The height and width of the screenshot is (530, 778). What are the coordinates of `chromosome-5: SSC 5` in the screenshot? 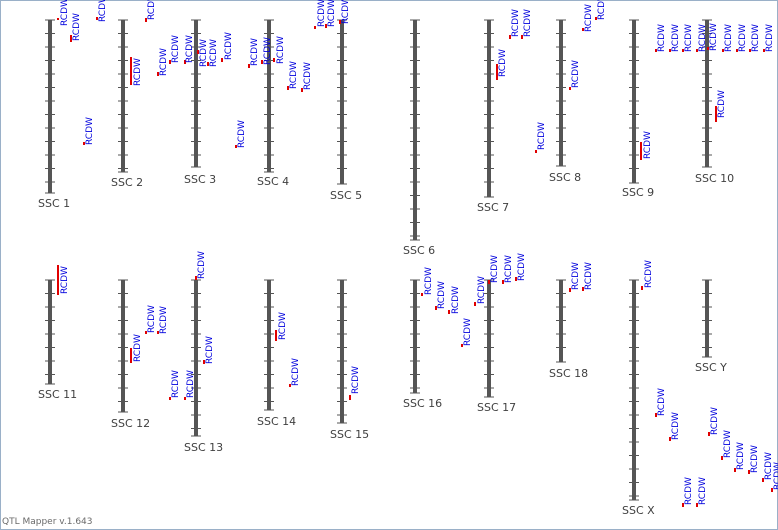 It's located at (346, 110).